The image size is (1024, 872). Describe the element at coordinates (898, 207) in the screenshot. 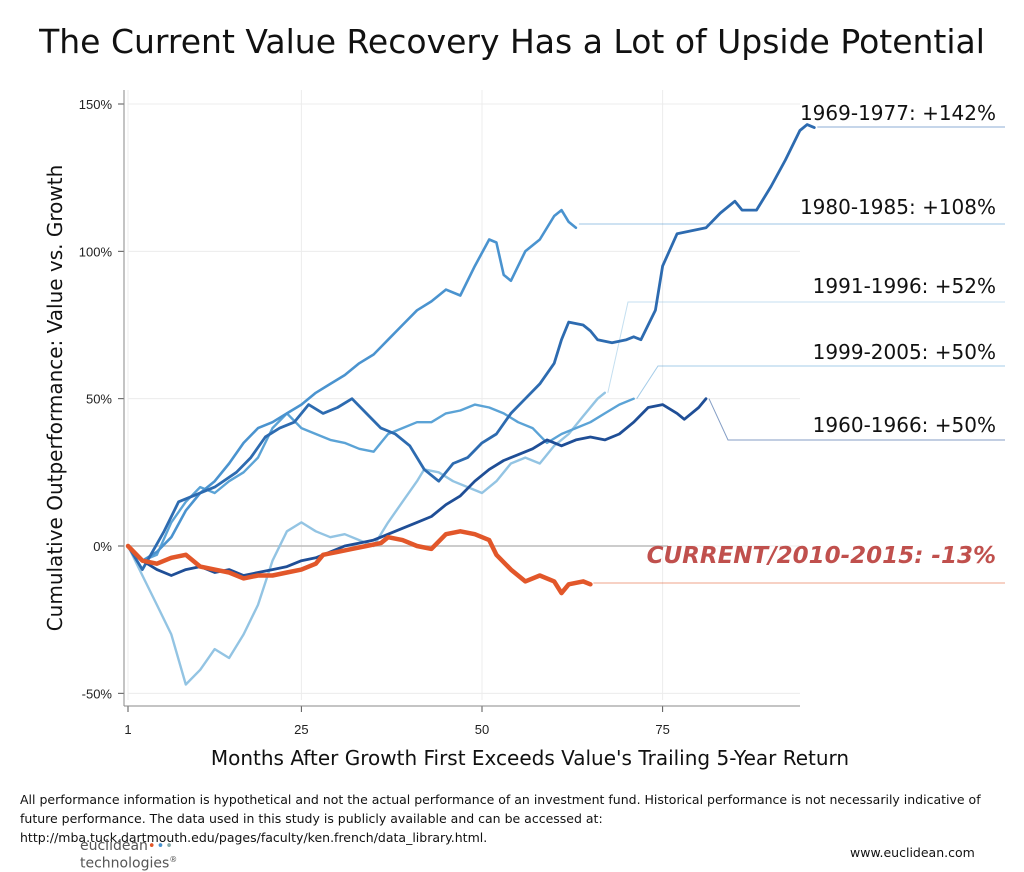

I see `series-end-label: 1980-1985: +108%` at that location.